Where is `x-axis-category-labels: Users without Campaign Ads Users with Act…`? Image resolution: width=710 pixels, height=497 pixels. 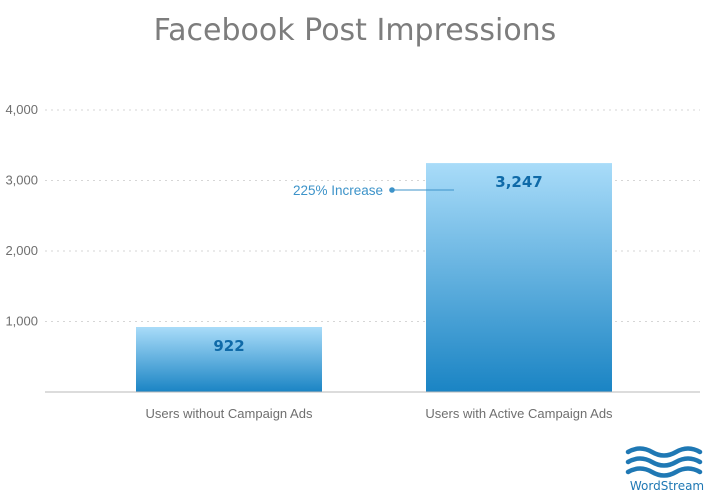
x-axis-category-labels: Users without Campaign Ads Users with Act… is located at coordinates (380, 413).